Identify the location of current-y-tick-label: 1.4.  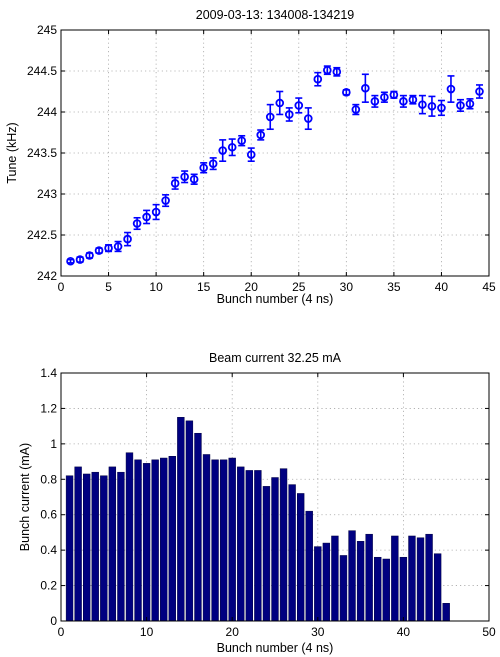
(48, 373).